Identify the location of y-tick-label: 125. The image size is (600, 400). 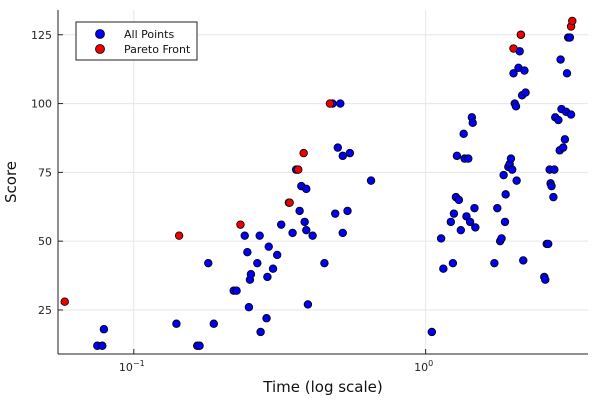
(41, 35).